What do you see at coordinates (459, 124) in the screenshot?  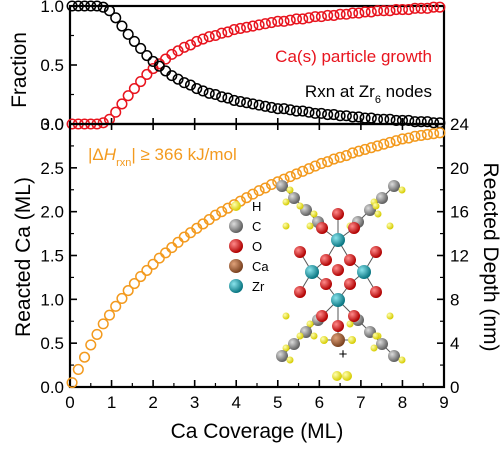 I see `y2-tick-label: 24` at bounding box center [459, 124].